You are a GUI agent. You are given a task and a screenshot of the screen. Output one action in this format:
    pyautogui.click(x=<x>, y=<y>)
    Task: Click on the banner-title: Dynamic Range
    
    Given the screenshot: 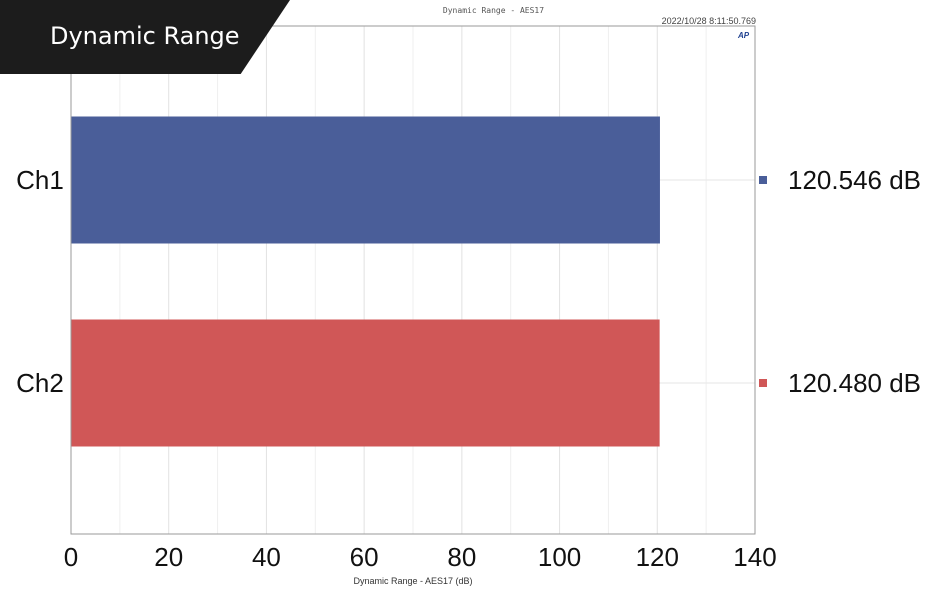 What is the action you would take?
    pyautogui.click(x=145, y=36)
    